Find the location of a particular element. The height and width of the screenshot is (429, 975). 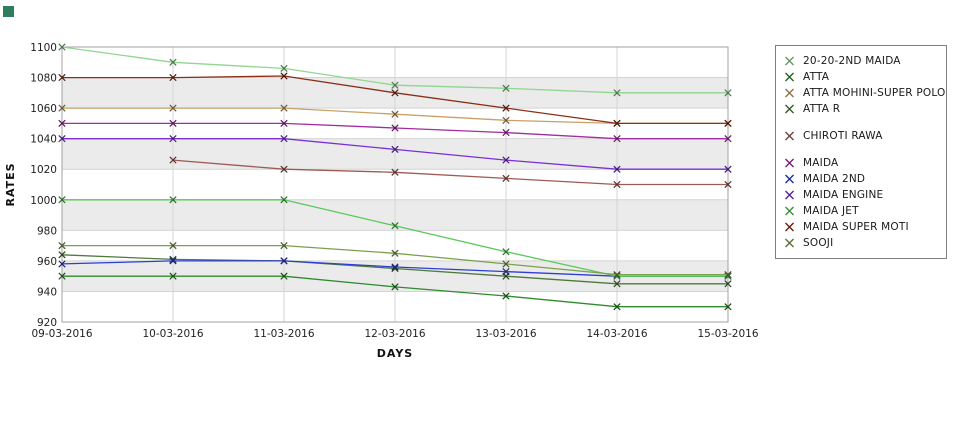

legend-item-label: MAIDA 2ND is located at coordinates (834, 179).